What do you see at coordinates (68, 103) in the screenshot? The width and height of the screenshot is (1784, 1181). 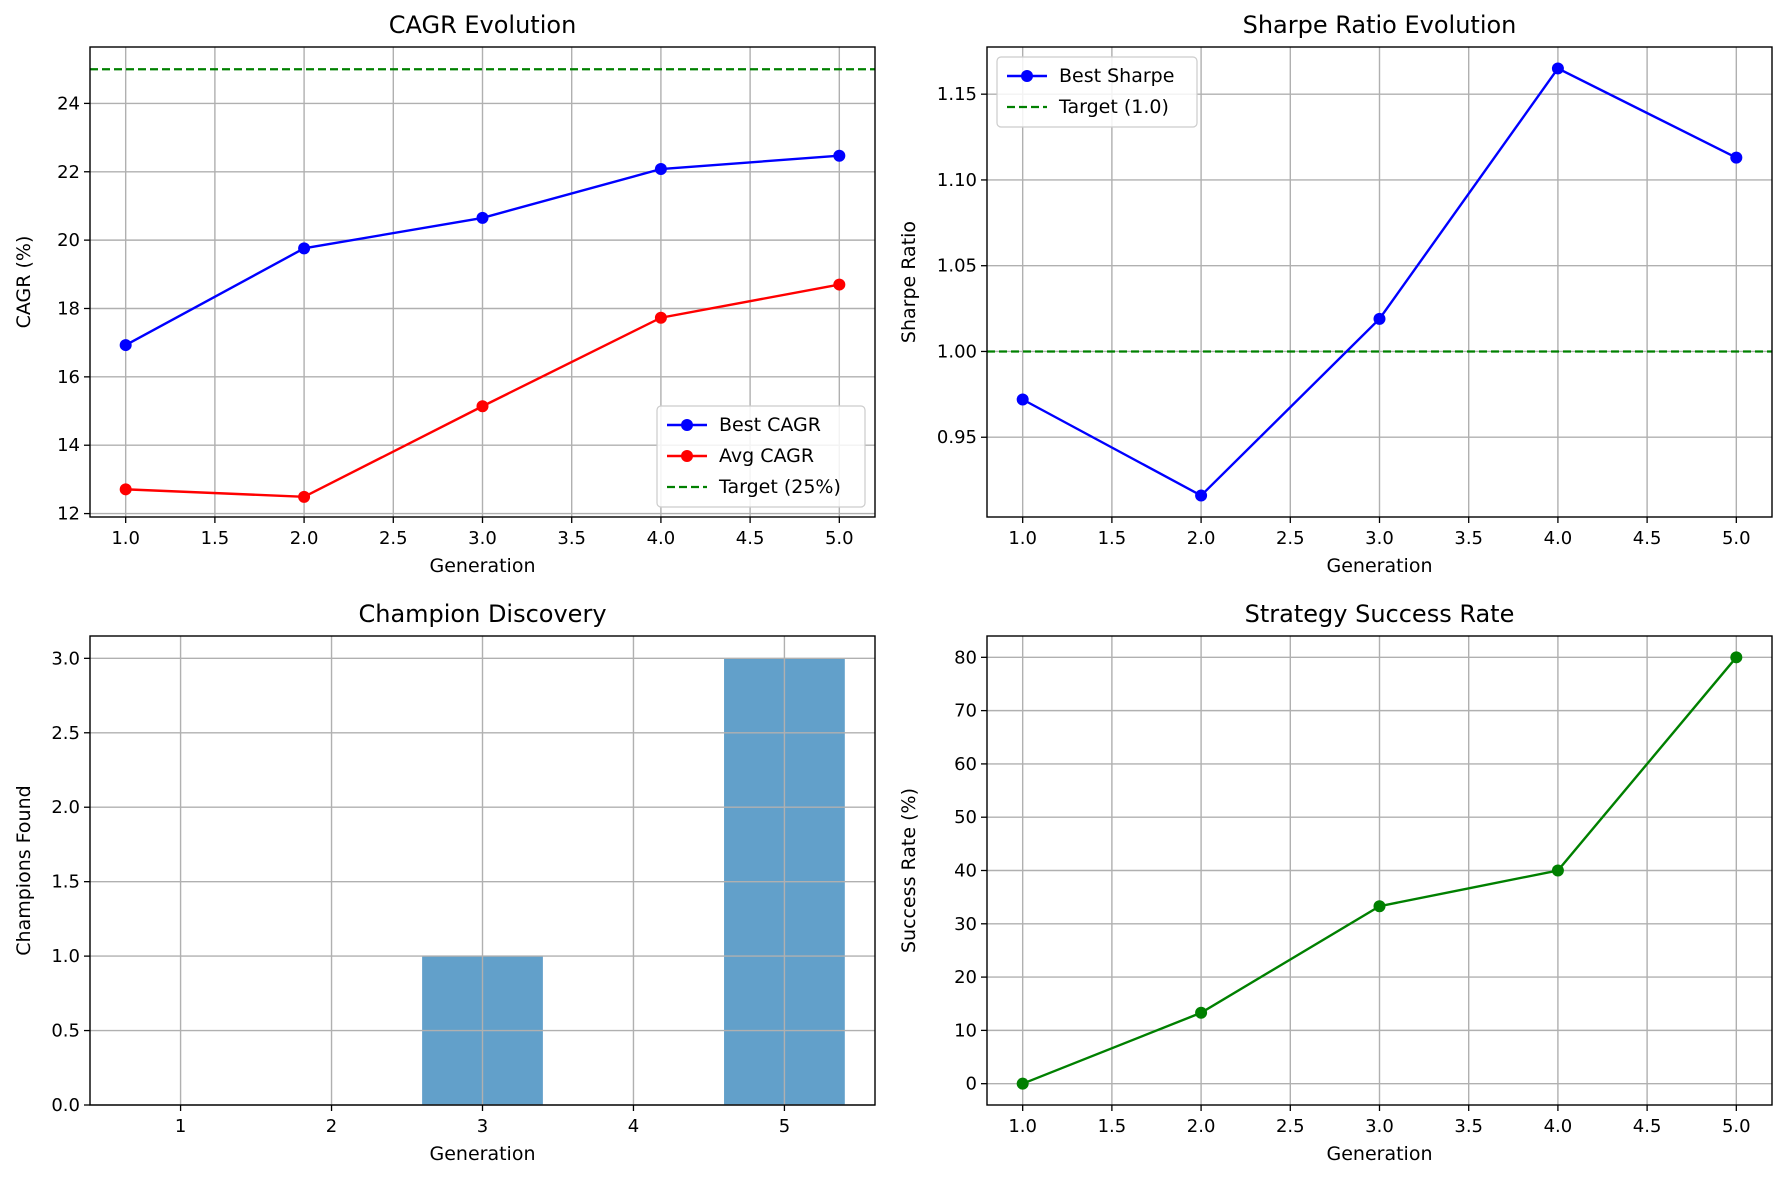 I see `y-tick-label: 24` at bounding box center [68, 103].